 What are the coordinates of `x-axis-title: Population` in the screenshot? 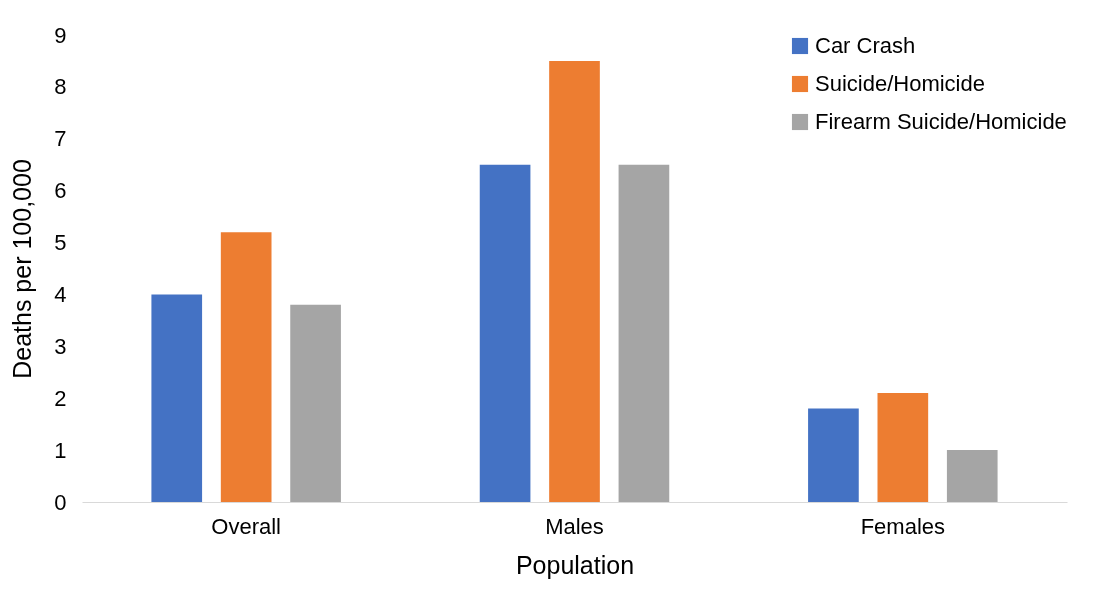 It's located at (575, 564).